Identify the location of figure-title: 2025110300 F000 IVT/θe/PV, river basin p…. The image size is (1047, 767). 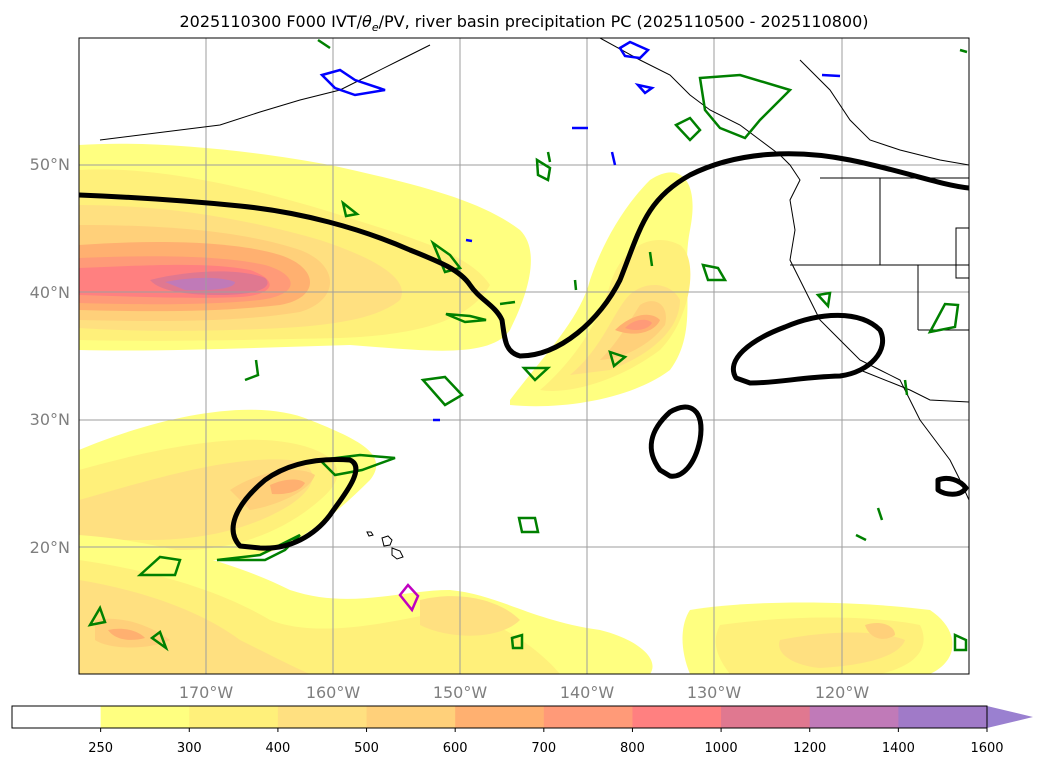
(523, 23).